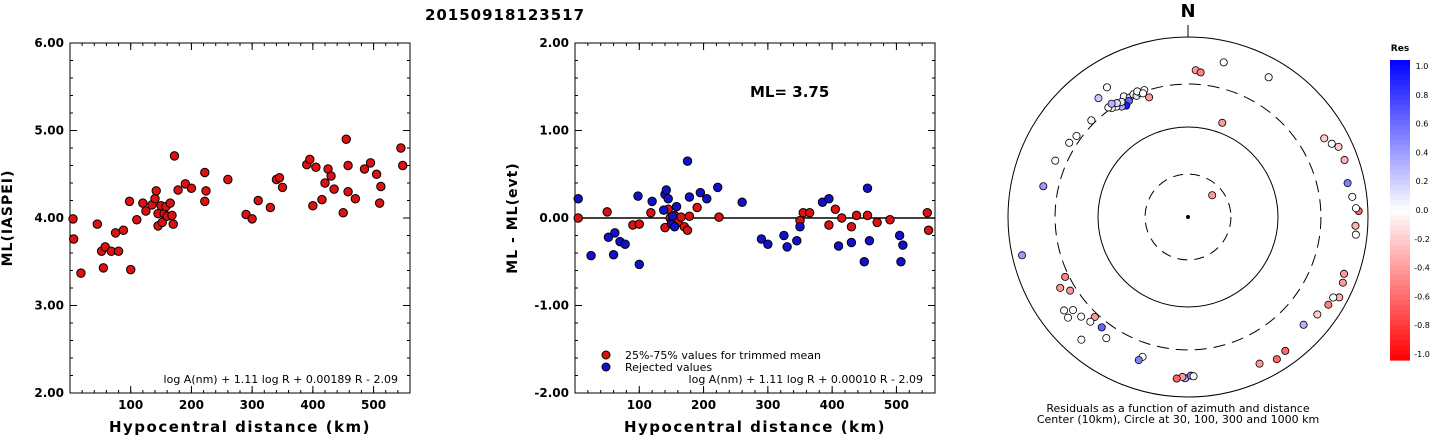  I want to click on y-axis-label: ML - ML(evt), so click(513, 217).